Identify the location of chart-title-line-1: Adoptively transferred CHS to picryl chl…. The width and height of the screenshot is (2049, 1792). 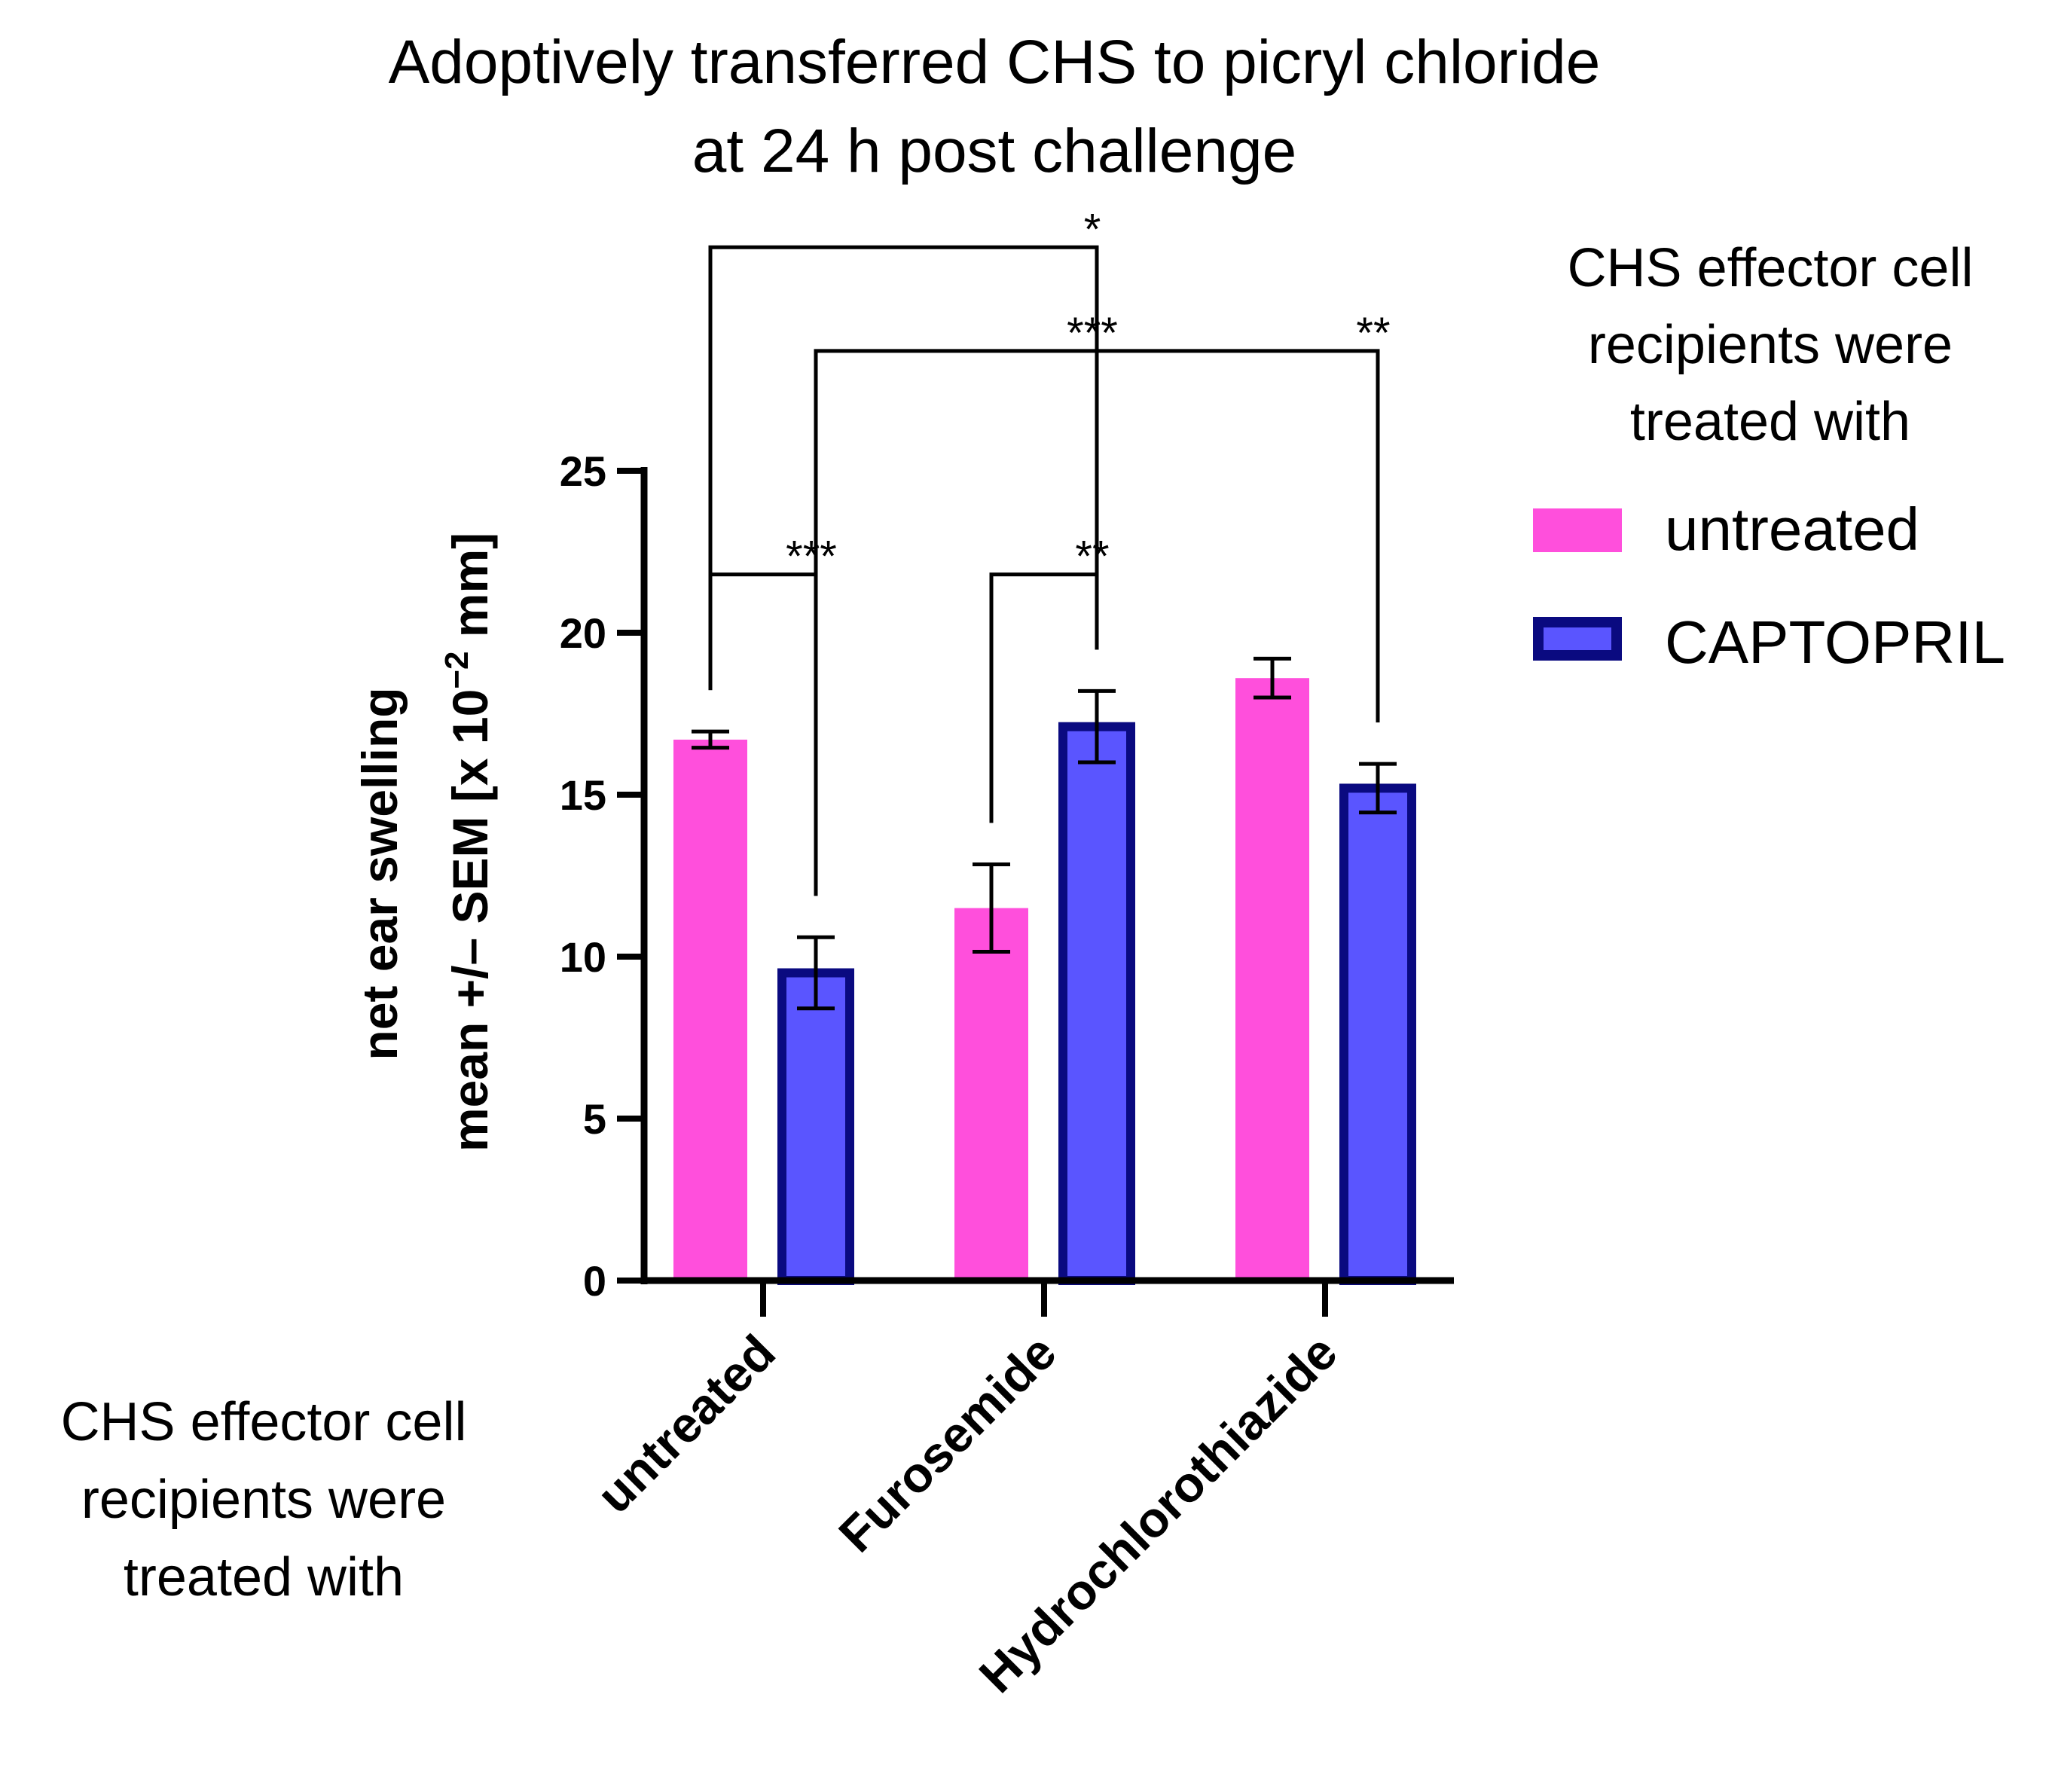
(995, 62).